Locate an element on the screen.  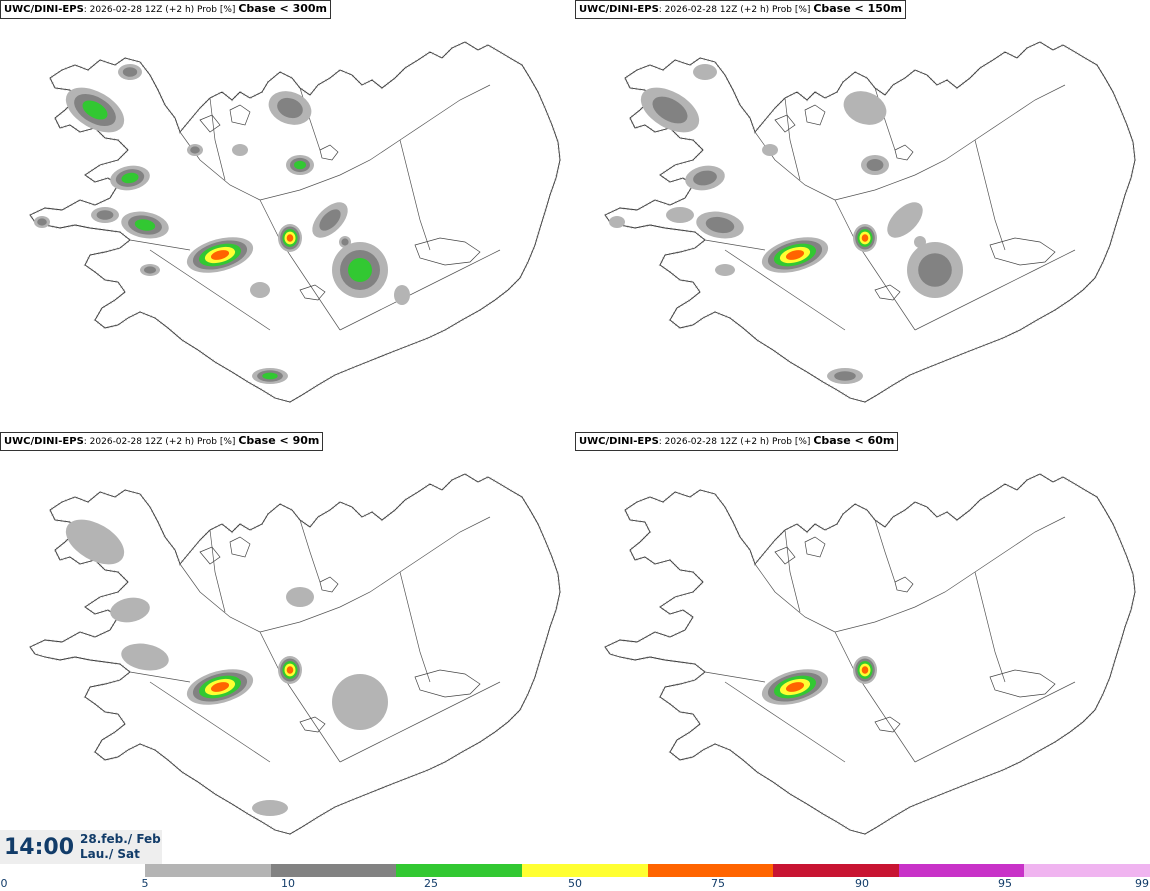
colorbar-tick-label: 75 is located at coordinates (718, 883).